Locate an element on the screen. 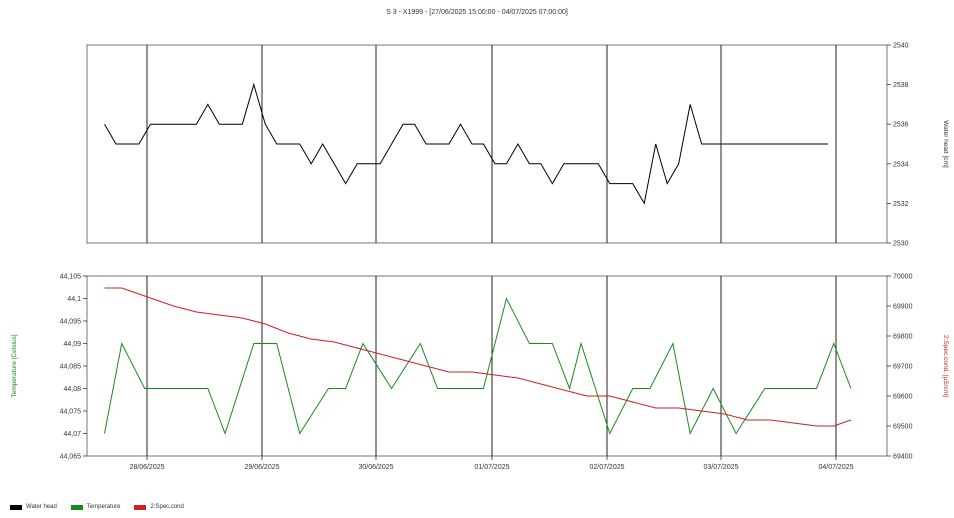 This screenshot has height=518, width=954. bottom-right-y-tick-label-3: 69700 is located at coordinates (903, 367).